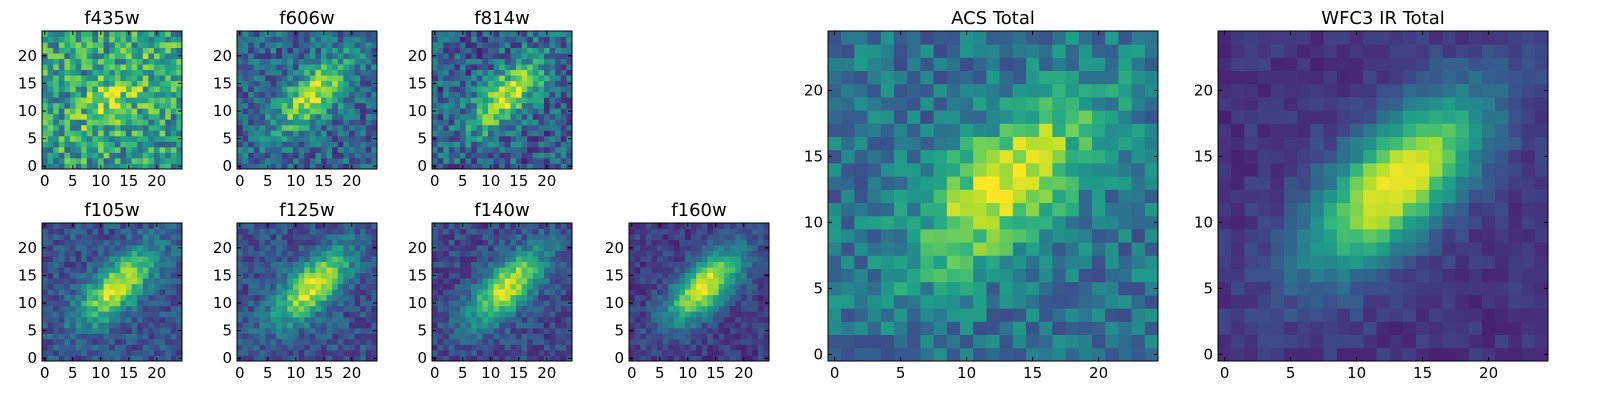 The width and height of the screenshot is (1600, 400). What do you see at coordinates (660, 373) in the screenshot?
I see `x-tick-label: 5` at bounding box center [660, 373].